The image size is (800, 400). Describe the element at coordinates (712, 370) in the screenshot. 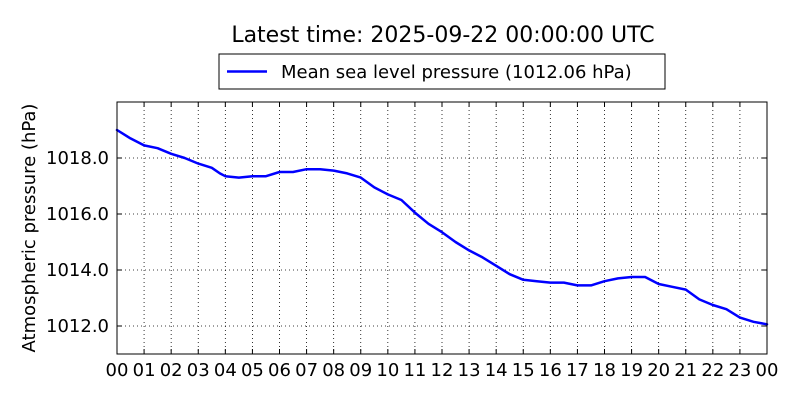

I see `x-tick-label: 22` at that location.